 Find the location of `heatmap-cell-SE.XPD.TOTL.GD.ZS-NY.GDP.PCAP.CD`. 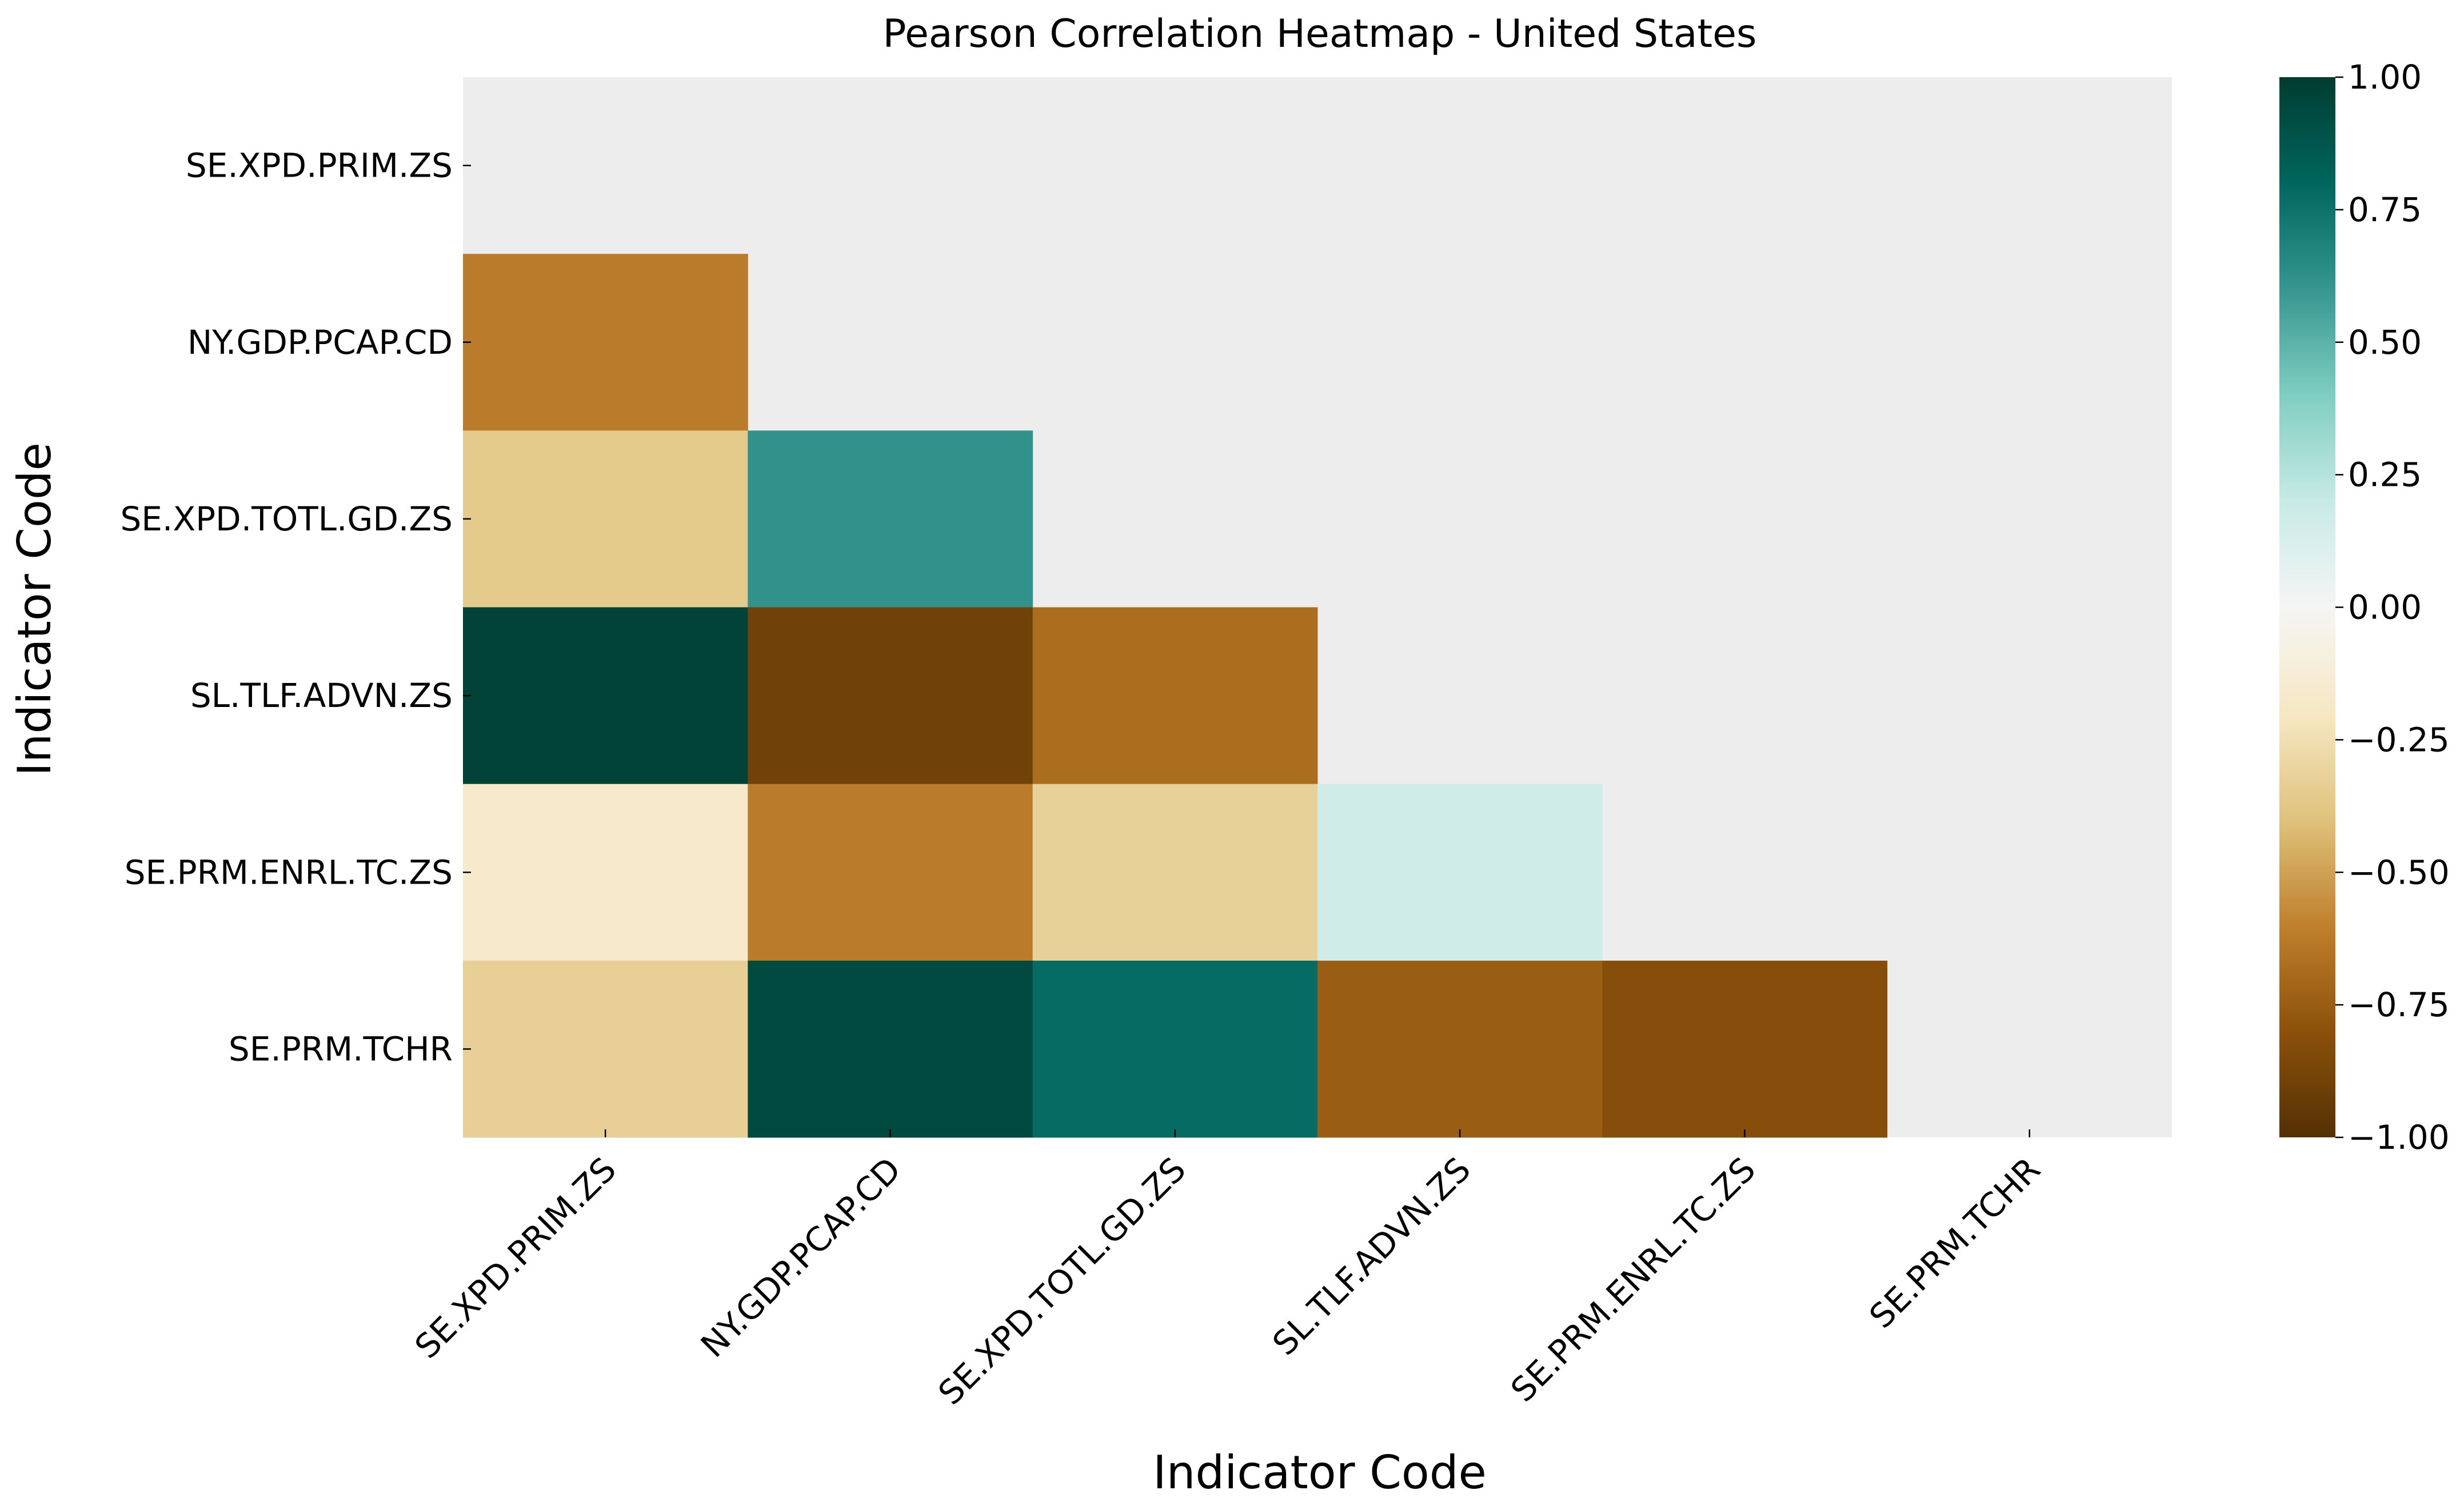

heatmap-cell-SE.XPD.TOTL.GD.ZS-NY.GDP.PCAP.CD is located at coordinates (891, 519).